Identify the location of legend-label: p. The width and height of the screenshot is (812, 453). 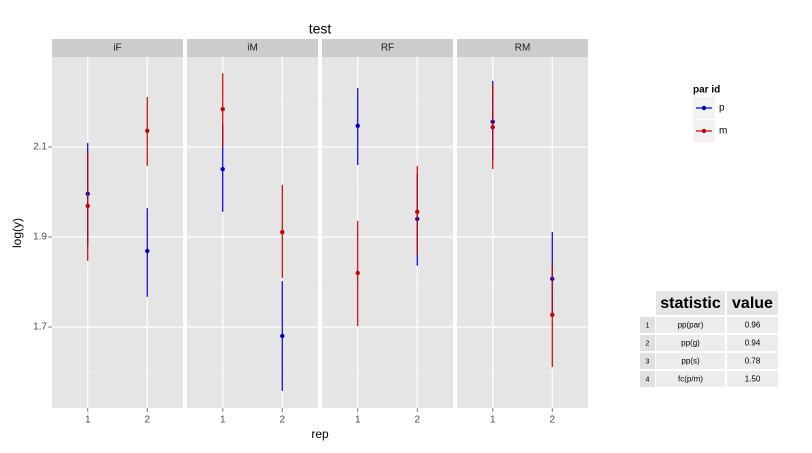
(722, 108).